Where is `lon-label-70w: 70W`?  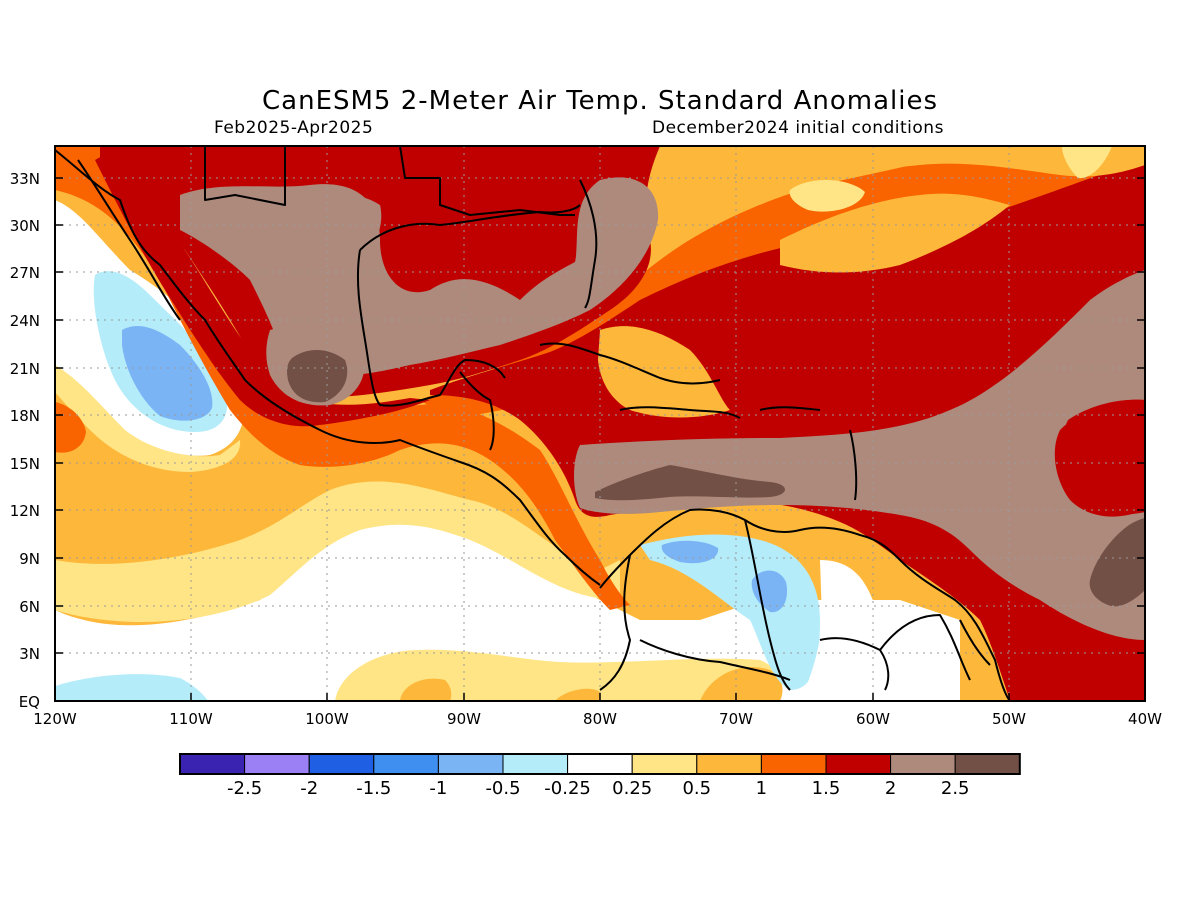 lon-label-70w: 70W is located at coordinates (736, 719).